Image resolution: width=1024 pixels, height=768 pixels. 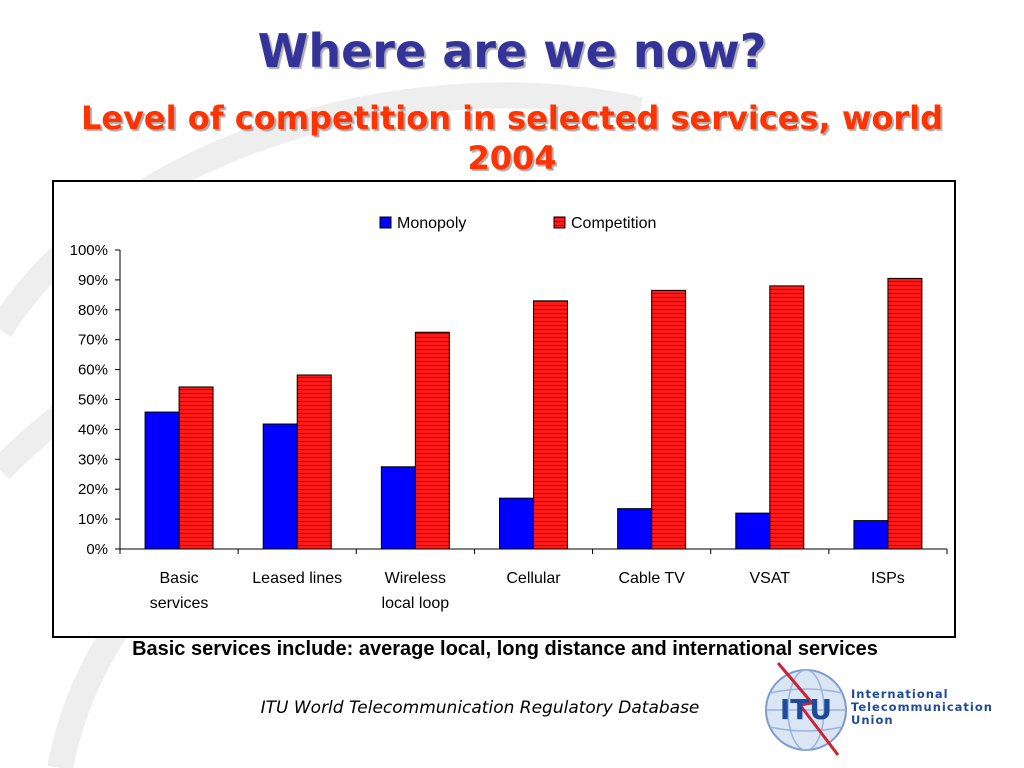 I want to click on logo-line-2: Telecommunication, so click(x=922, y=707).